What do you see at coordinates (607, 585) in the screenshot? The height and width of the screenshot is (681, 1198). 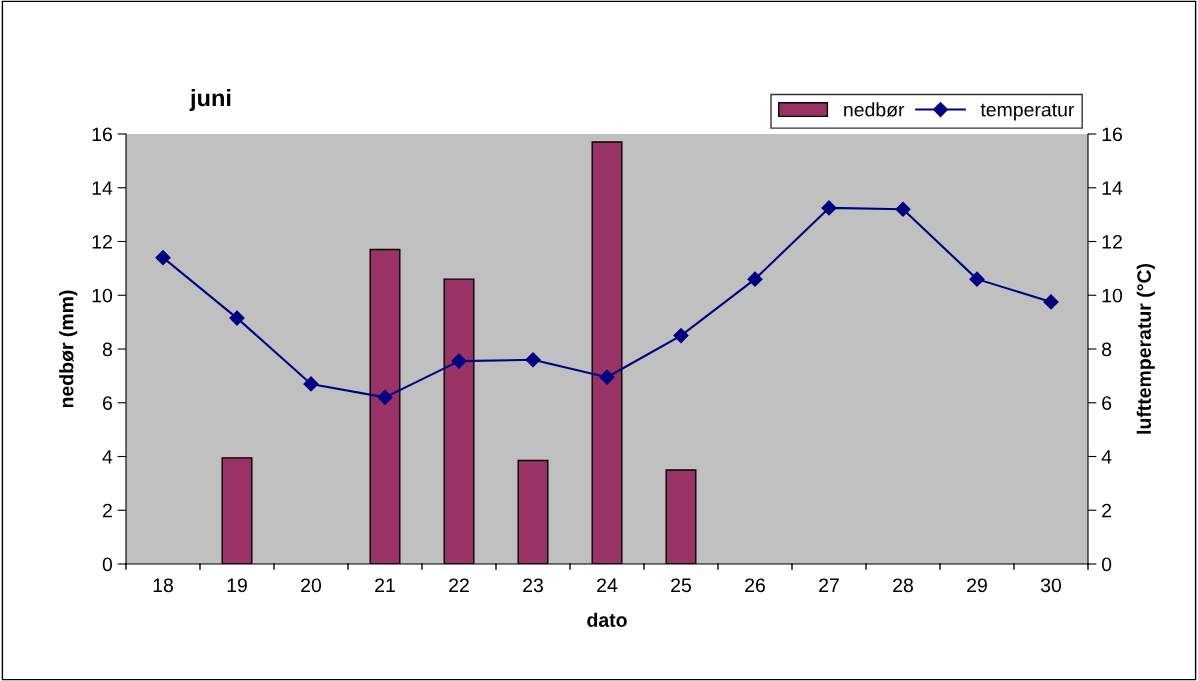 I see `x-tick-label: 24` at bounding box center [607, 585].